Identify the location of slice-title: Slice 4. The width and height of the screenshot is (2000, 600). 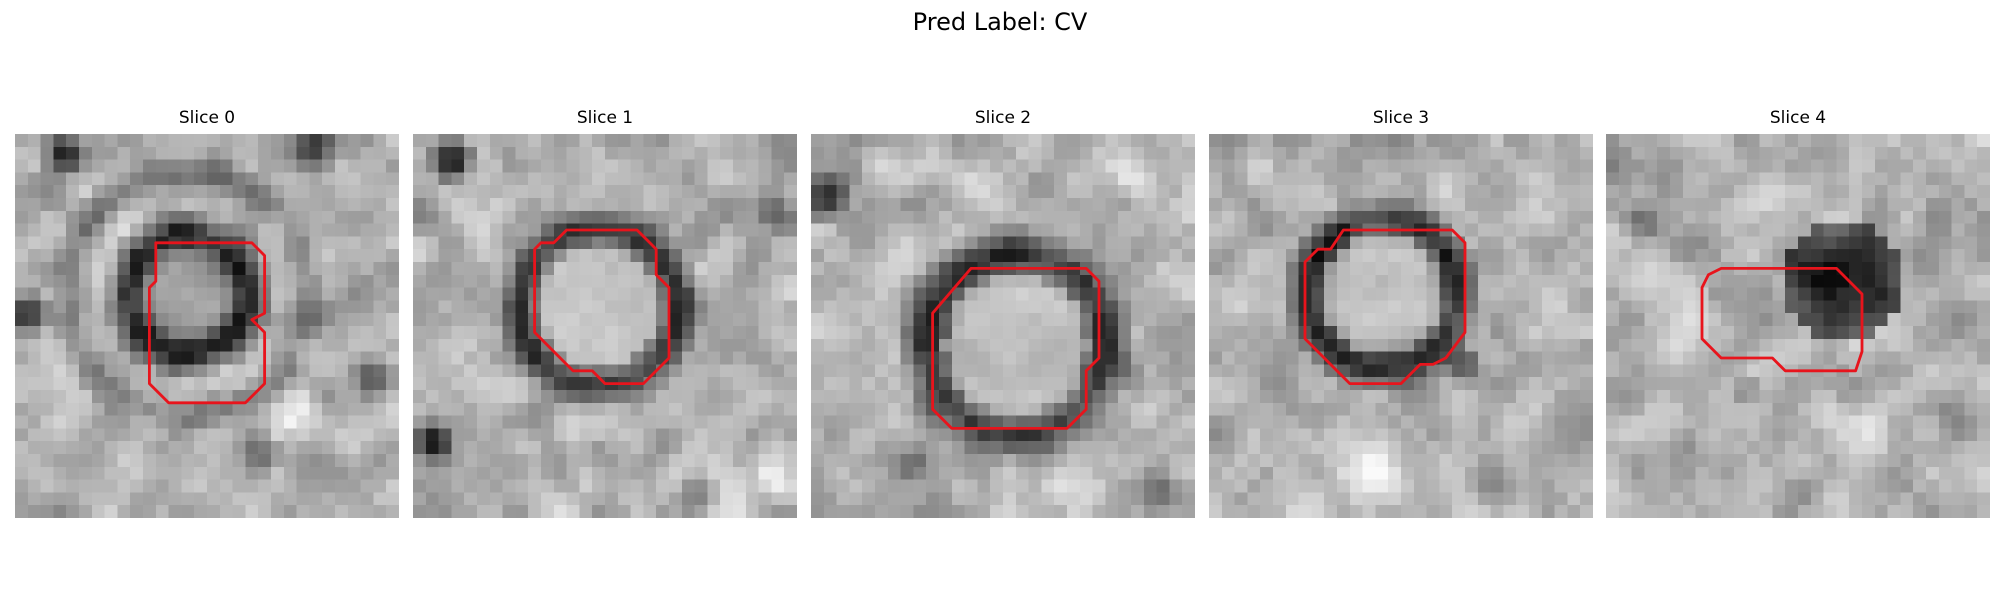
(1798, 118).